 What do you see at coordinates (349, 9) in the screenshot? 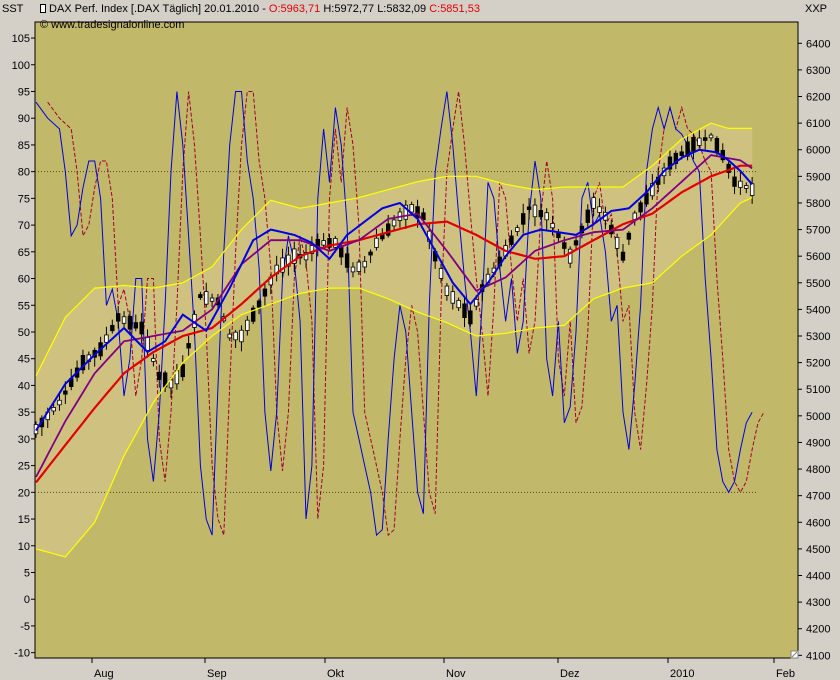
I see `high-value: H:5972,77` at bounding box center [349, 9].